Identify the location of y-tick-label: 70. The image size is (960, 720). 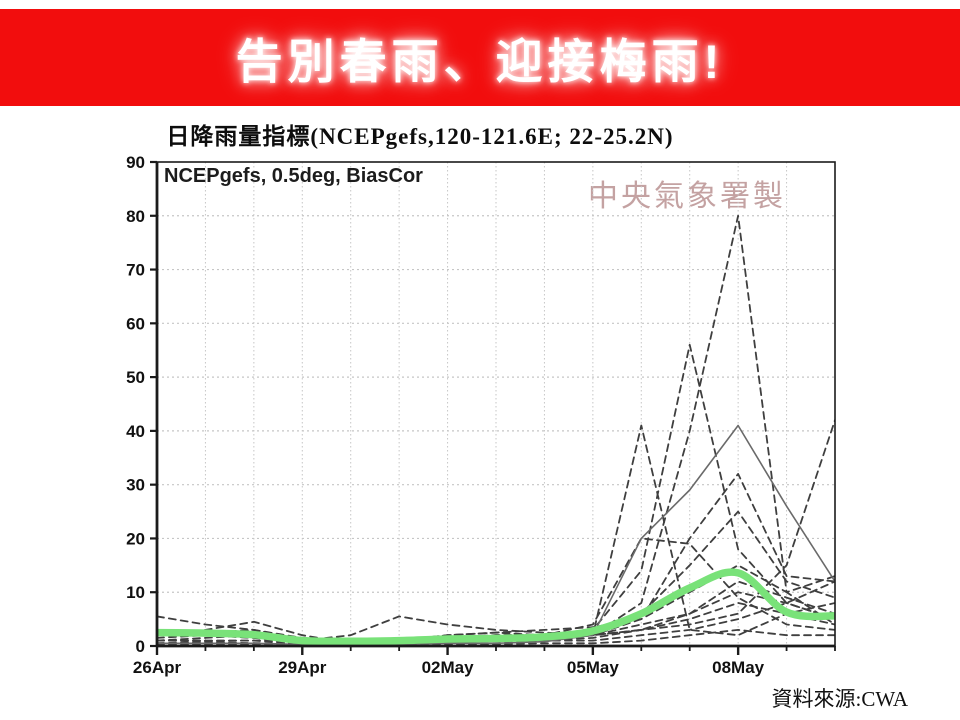
(135, 270).